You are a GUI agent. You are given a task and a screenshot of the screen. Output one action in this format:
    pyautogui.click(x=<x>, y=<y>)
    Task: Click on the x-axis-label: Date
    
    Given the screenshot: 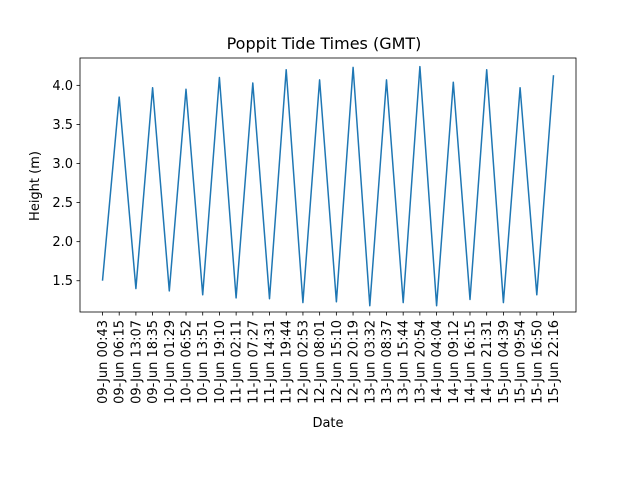 What is the action you would take?
    pyautogui.click(x=327, y=423)
    